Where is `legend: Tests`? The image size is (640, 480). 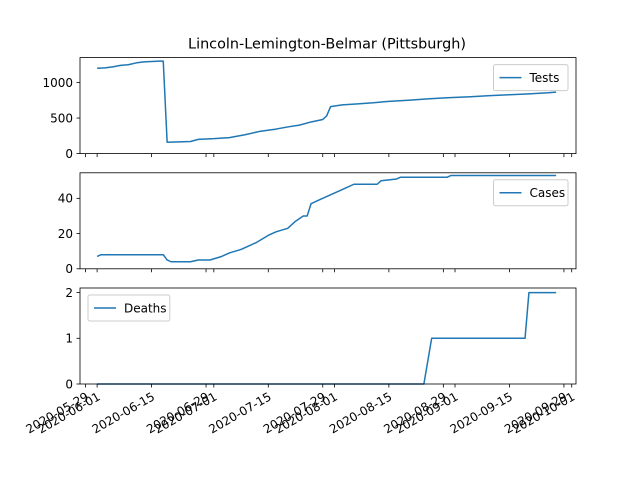 legend: Tests is located at coordinates (531, 78).